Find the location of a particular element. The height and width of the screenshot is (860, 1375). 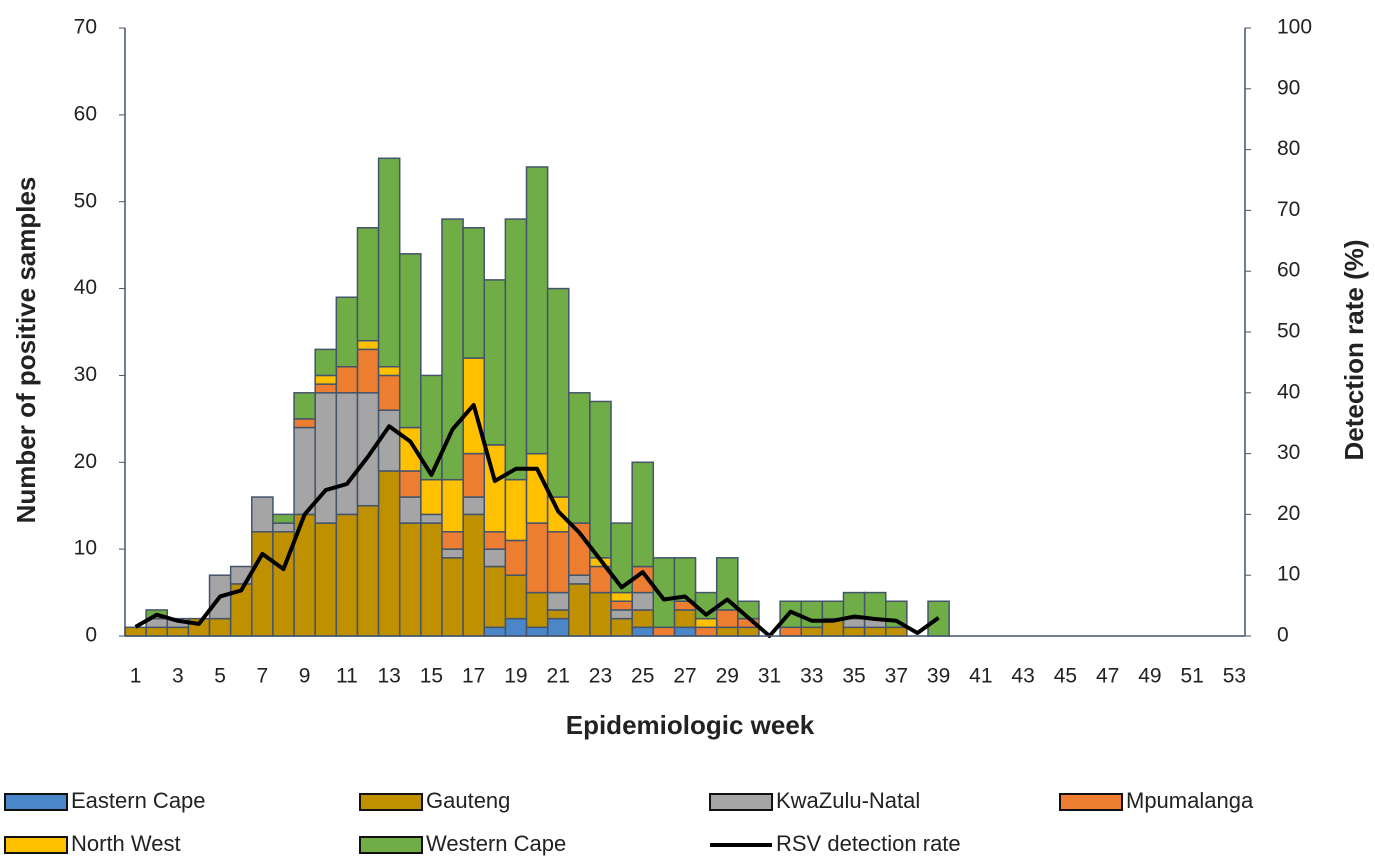

x-tick-label: 1 is located at coordinates (136, 676).